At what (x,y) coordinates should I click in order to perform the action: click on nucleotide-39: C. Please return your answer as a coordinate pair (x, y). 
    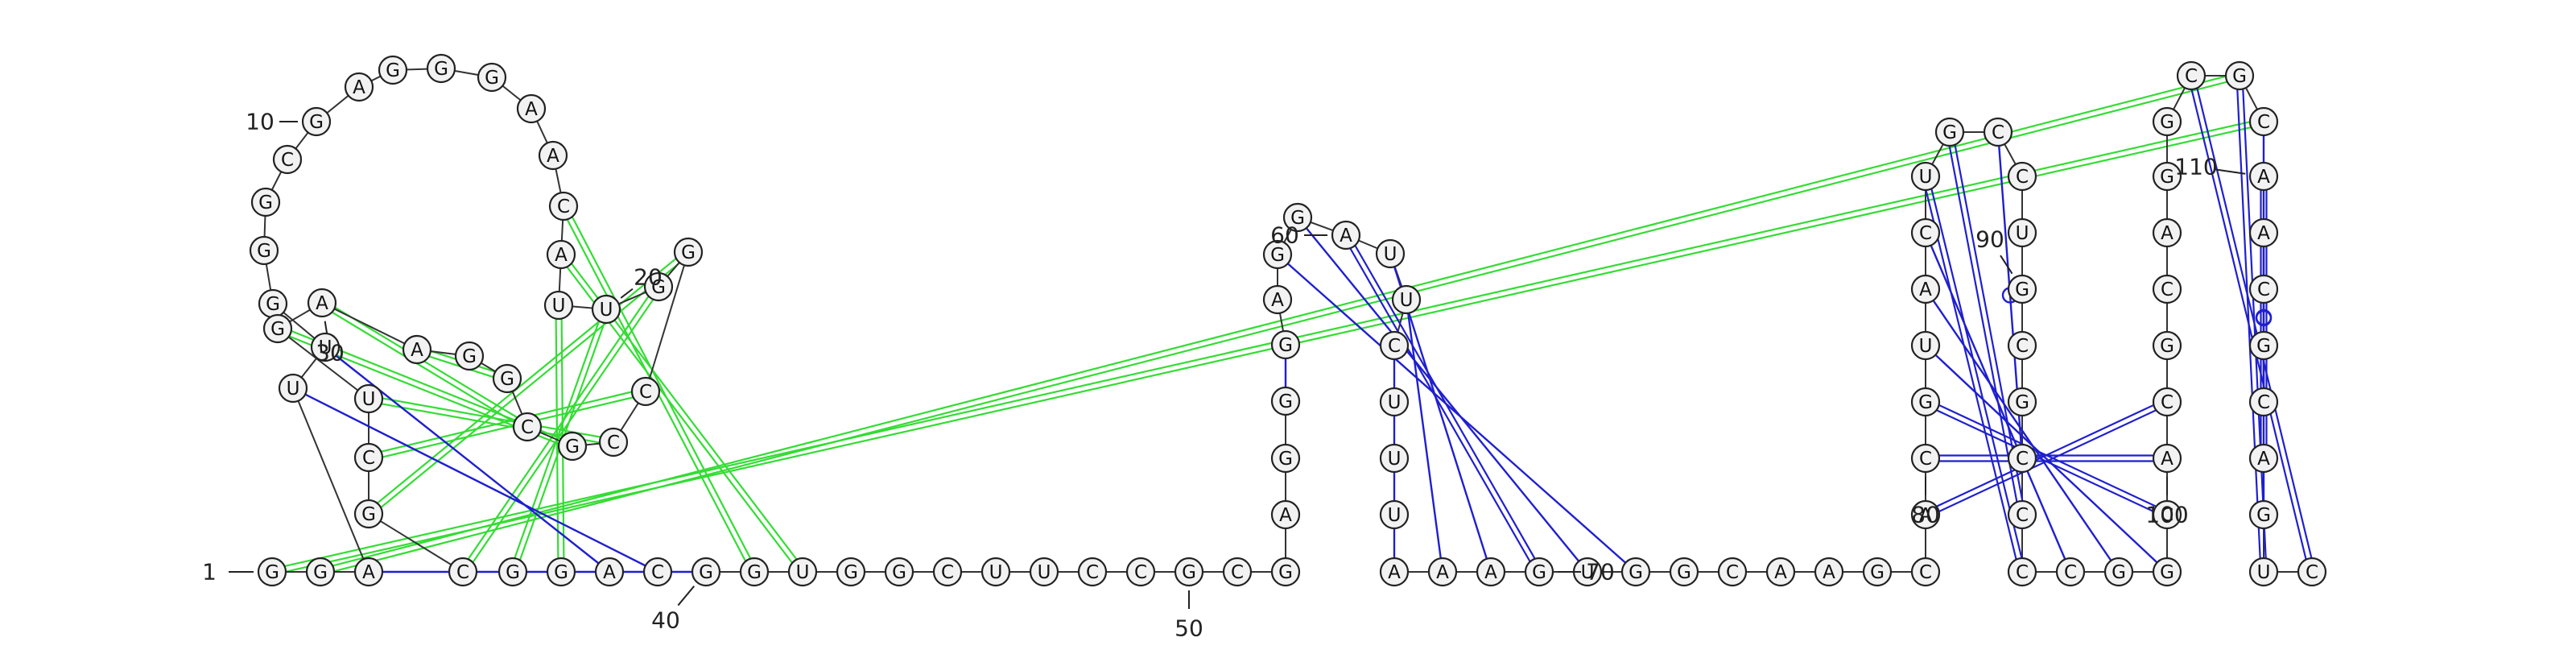
    Looking at the image, I should click on (657, 572).